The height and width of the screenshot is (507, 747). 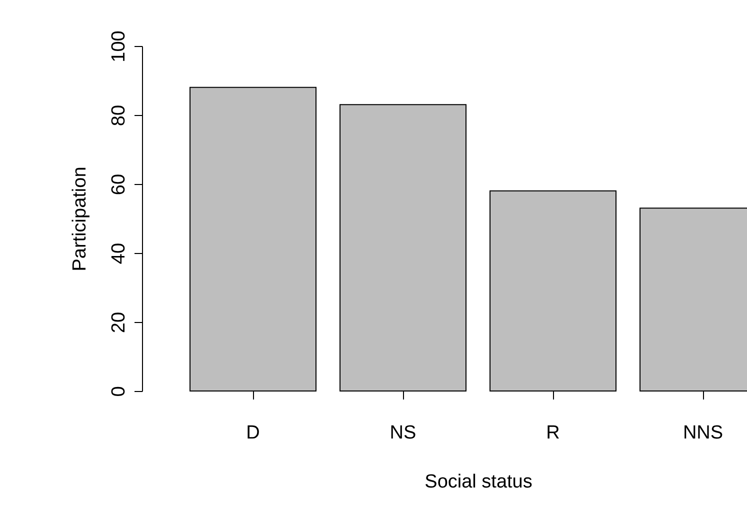 I want to click on y-tick-label: 80, so click(x=119, y=115).